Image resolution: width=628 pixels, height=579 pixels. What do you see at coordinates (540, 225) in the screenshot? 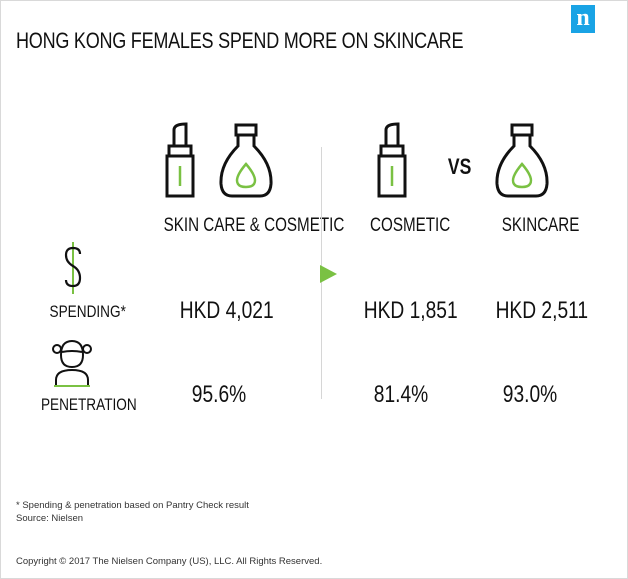
I see `column-header-skincare: SKINCARE` at bounding box center [540, 225].